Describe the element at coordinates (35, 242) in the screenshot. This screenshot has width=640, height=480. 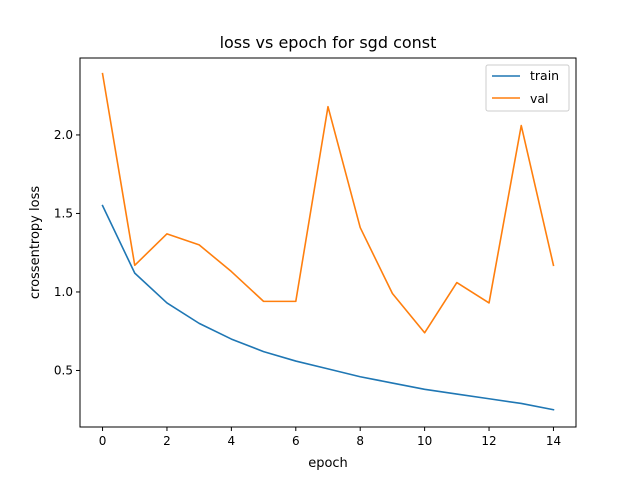
I see `y-axis-label: crossentropy loss` at that location.